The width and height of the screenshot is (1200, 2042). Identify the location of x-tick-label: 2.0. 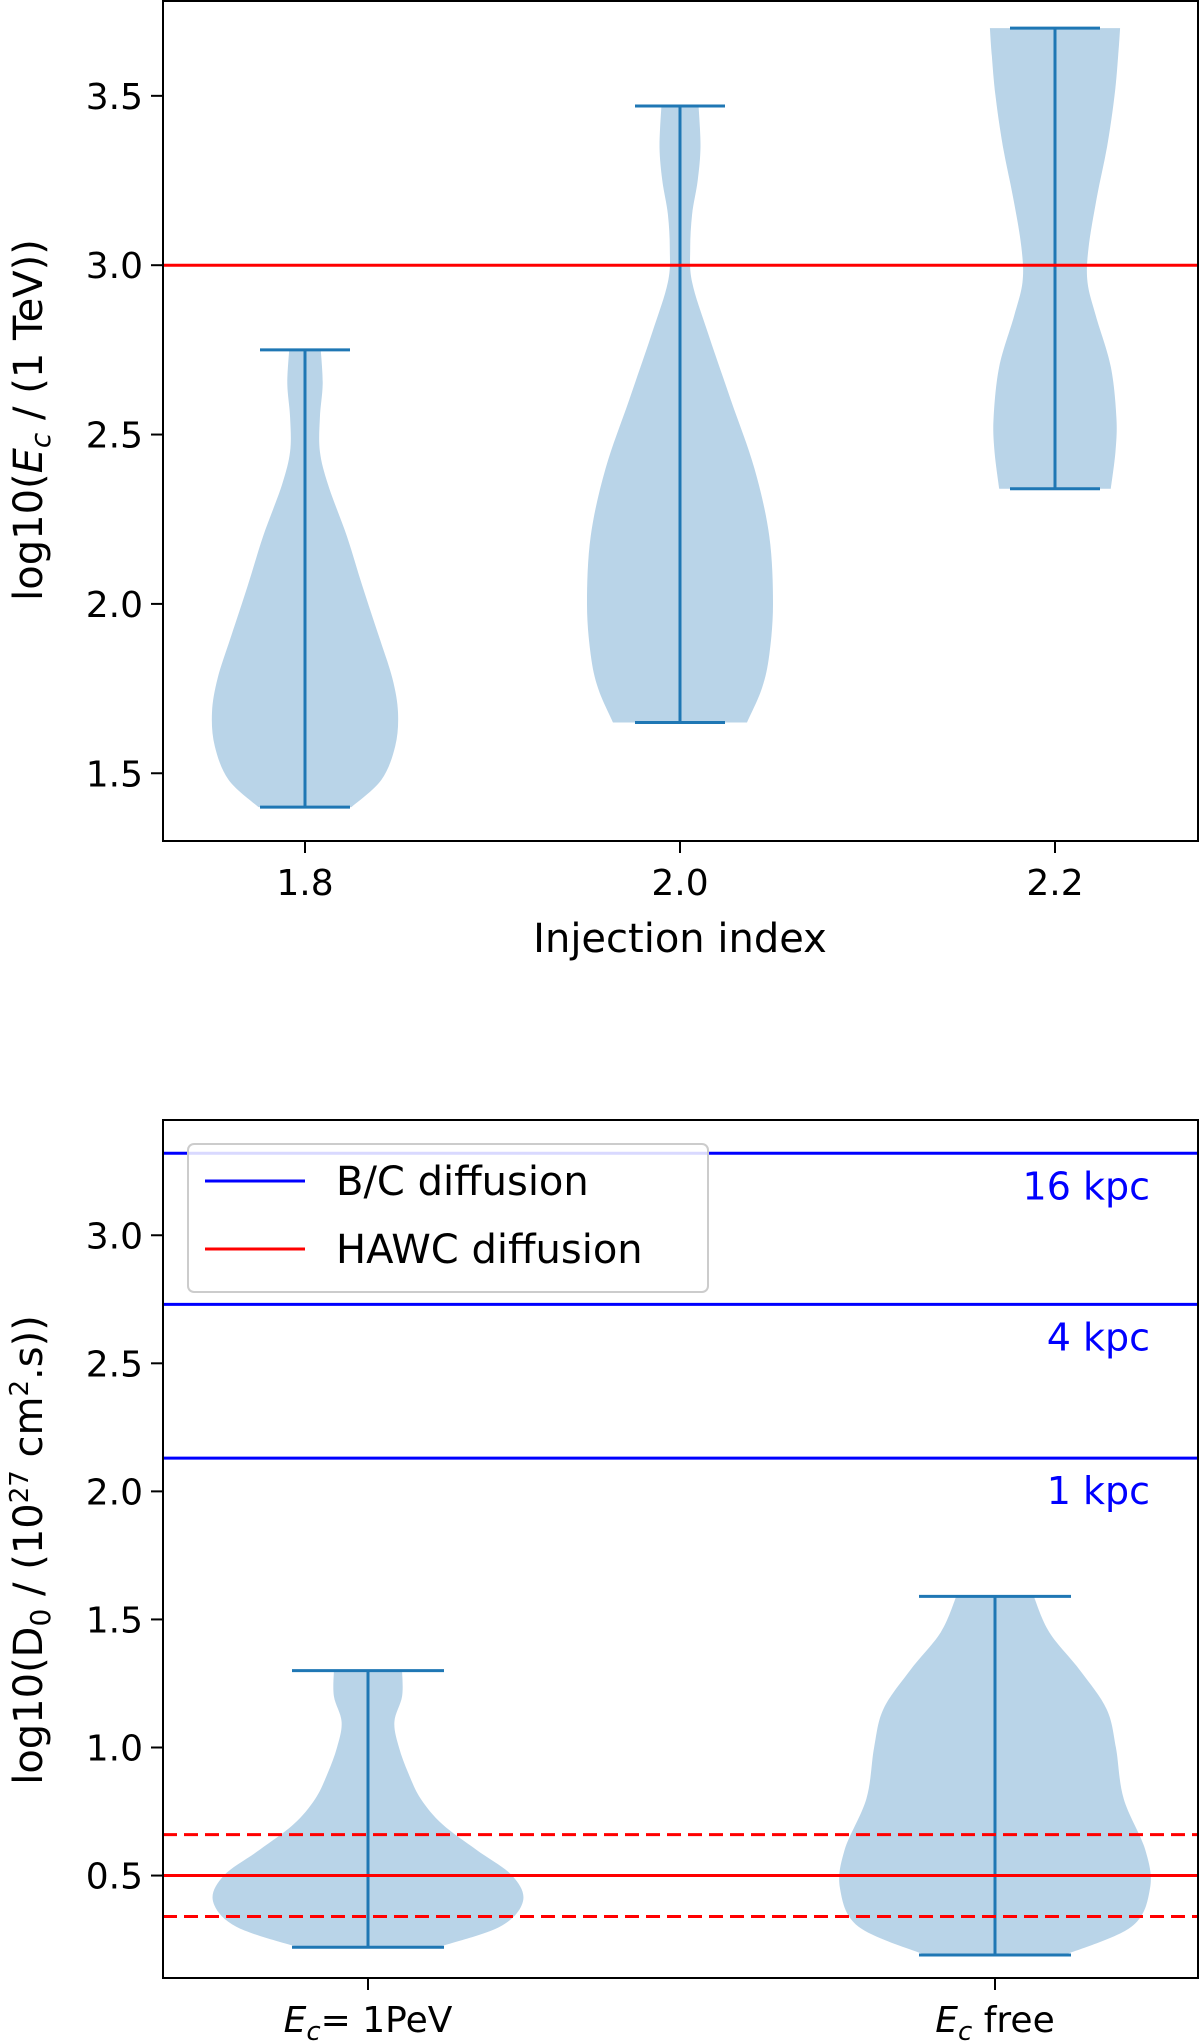
(679, 883).